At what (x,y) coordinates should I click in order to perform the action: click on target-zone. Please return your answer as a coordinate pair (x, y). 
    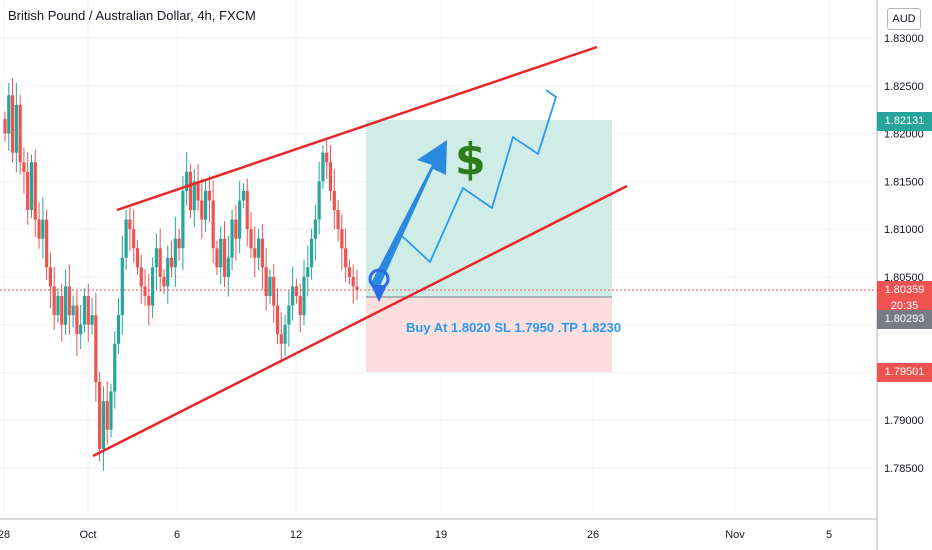
    Looking at the image, I should click on (489, 208).